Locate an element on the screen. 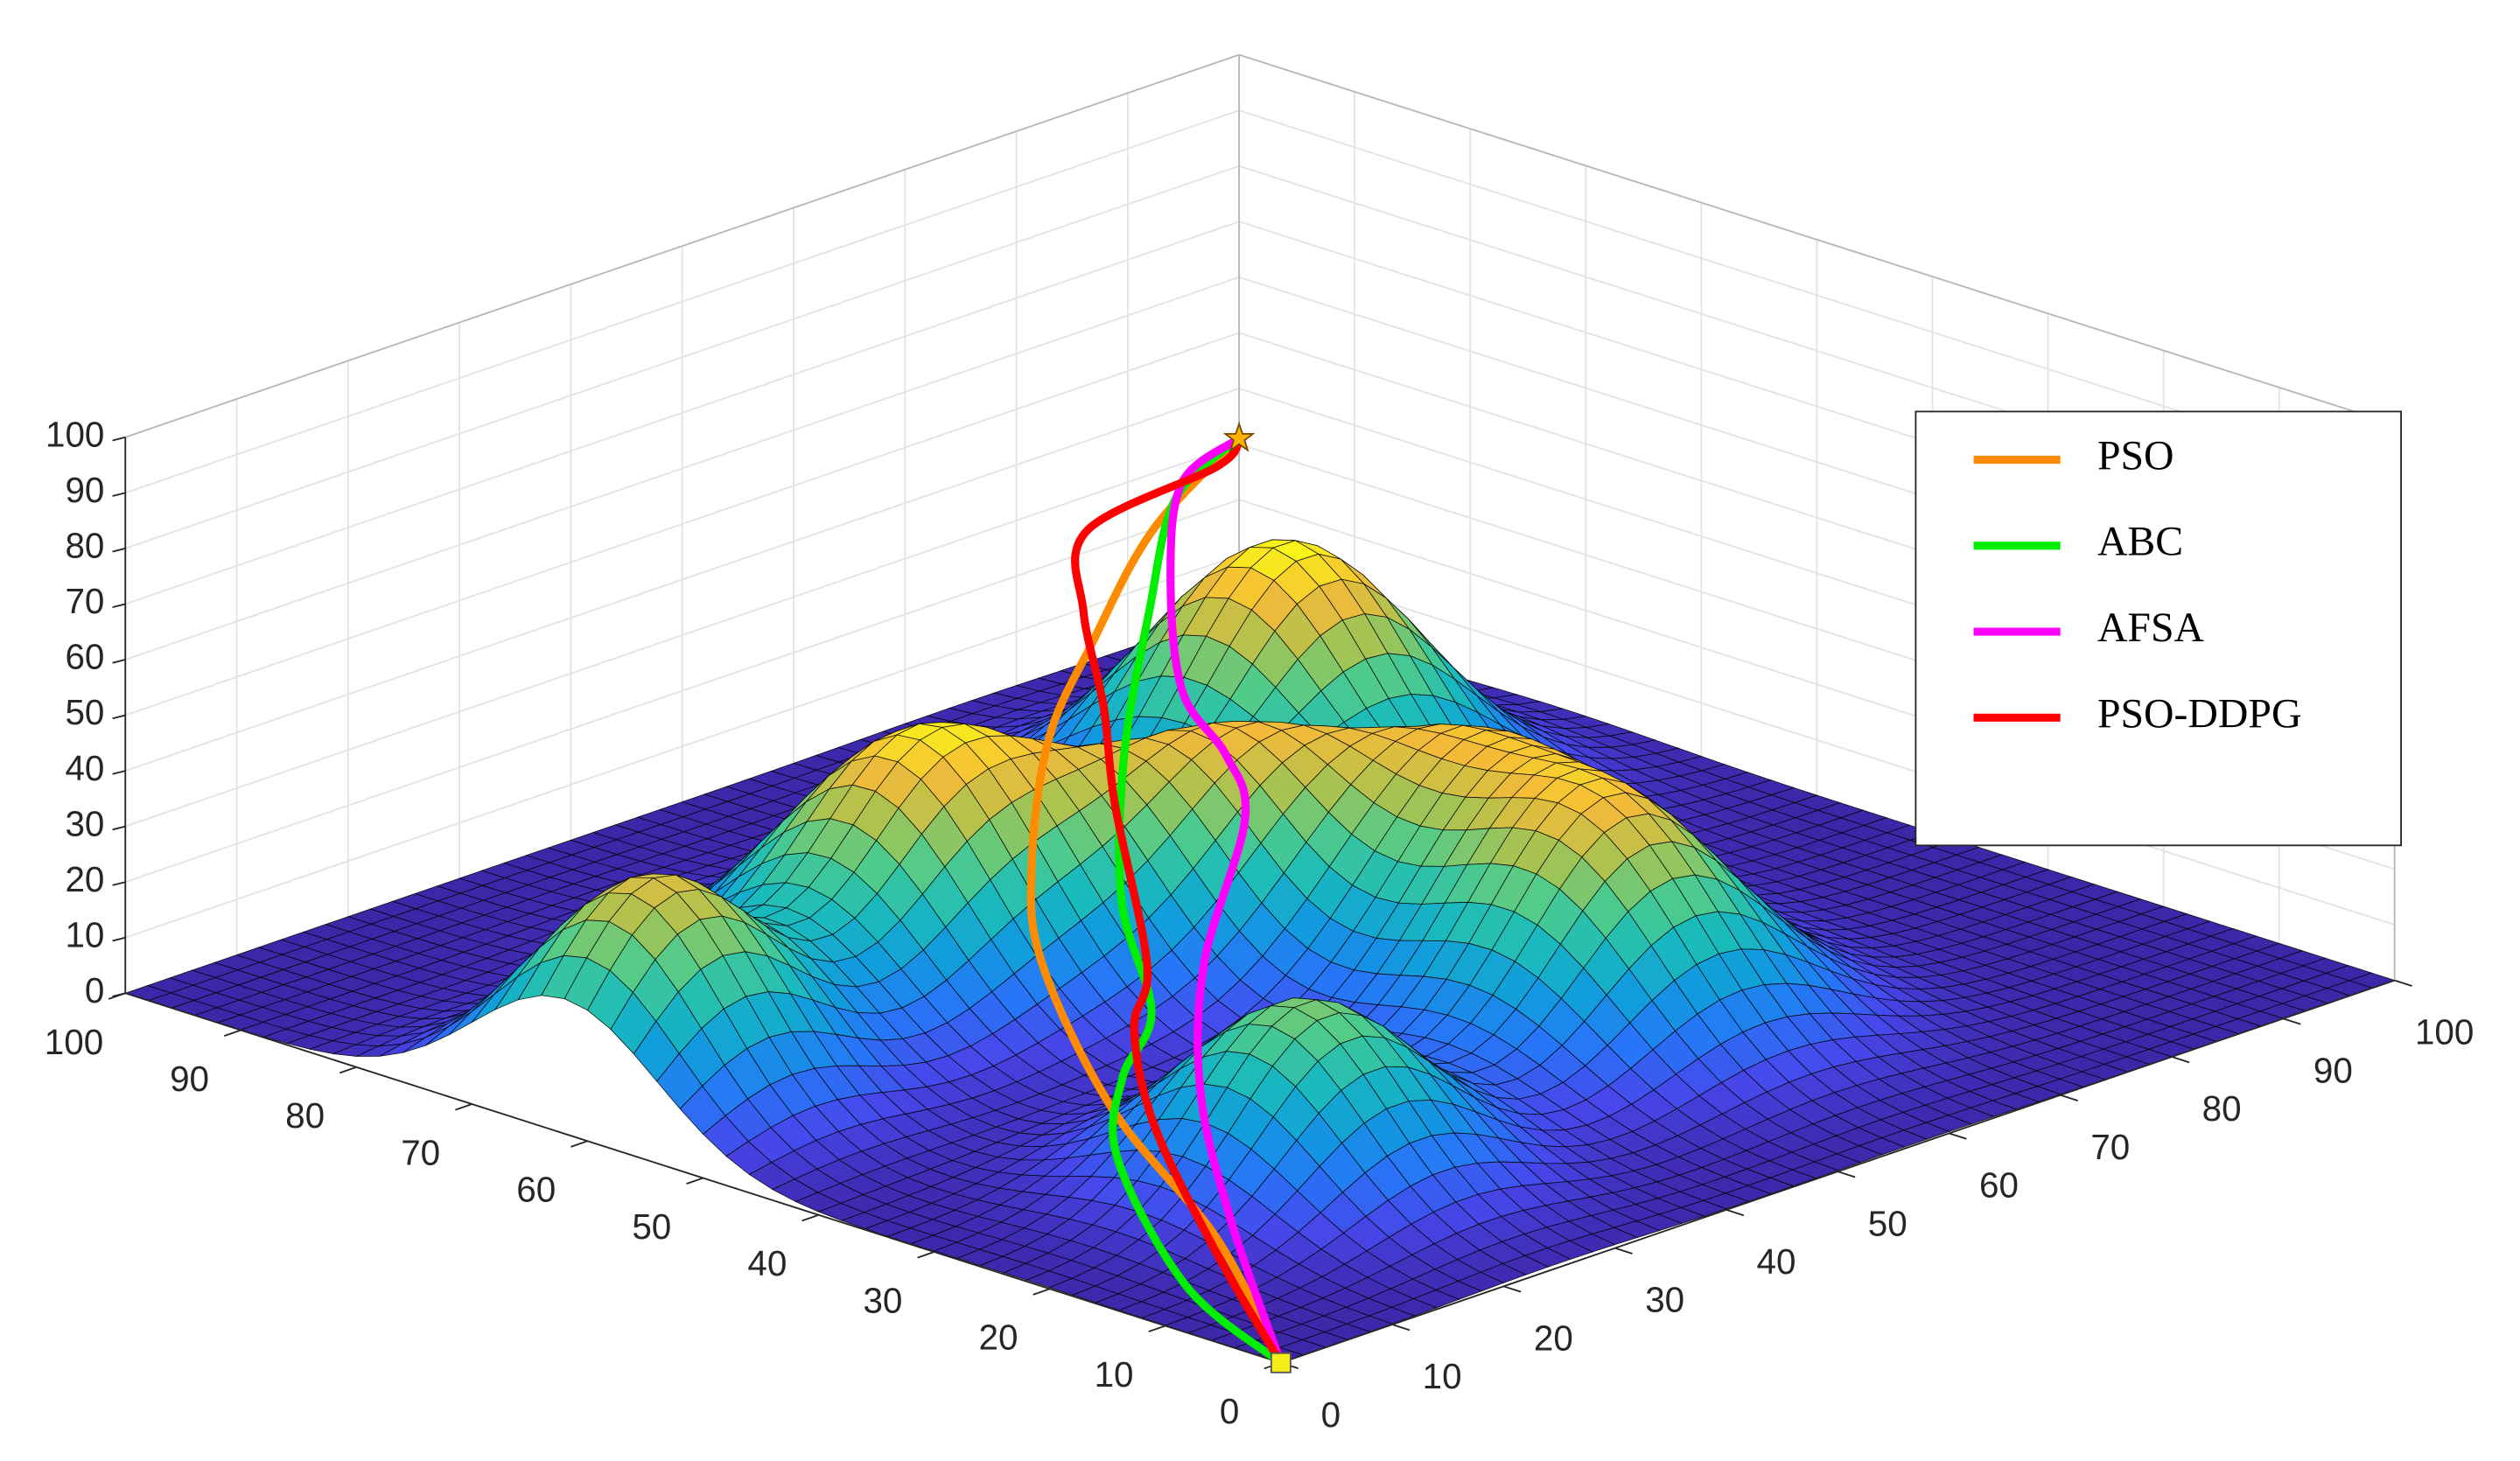  legend: PSO ABC AFSA PSO-DDPG is located at coordinates (2158, 629).